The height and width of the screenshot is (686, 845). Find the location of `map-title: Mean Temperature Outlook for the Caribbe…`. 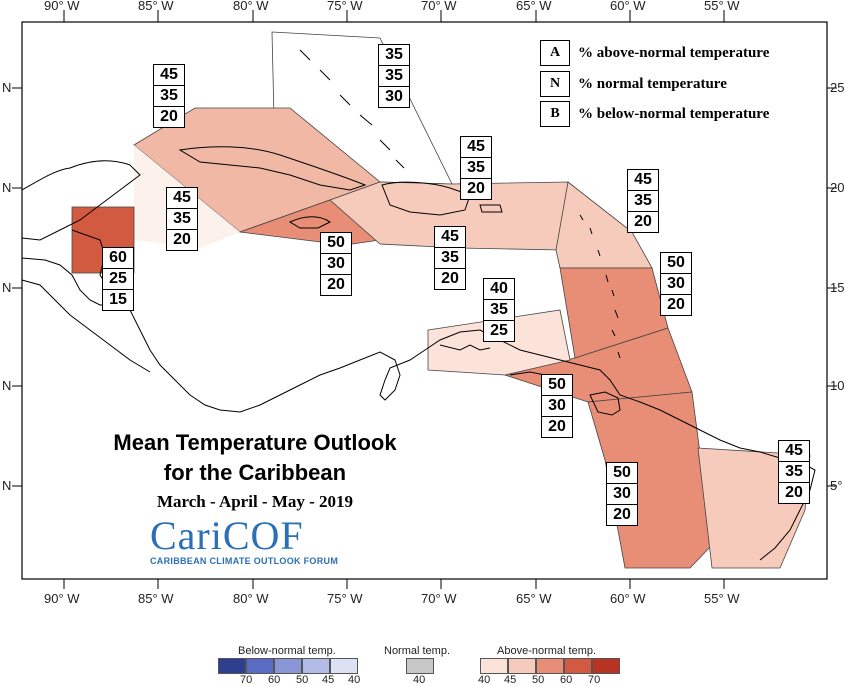

map-title: Mean Temperature Outlook for the Caribbe… is located at coordinates (255, 458).